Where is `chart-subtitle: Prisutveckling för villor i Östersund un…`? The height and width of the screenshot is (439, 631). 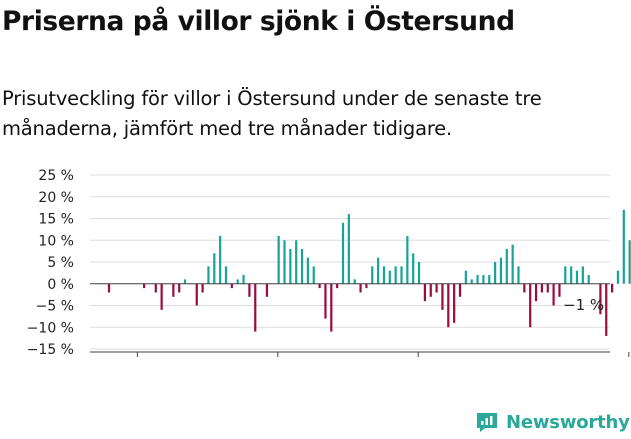 chart-subtitle: Prisutveckling för villor i Östersund un… is located at coordinates (272, 113).